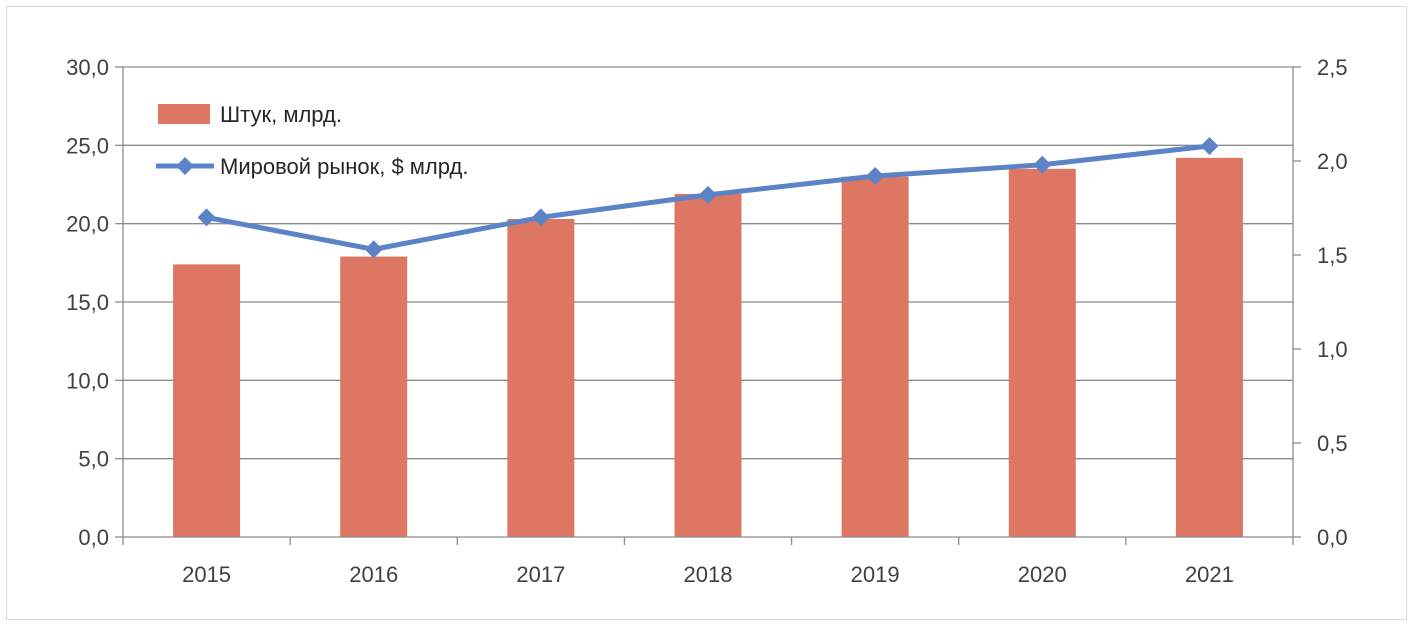  Describe the element at coordinates (312, 140) in the screenshot. I see `legend: Штук, млрд. Мировой рынок, $ млрд.` at that location.